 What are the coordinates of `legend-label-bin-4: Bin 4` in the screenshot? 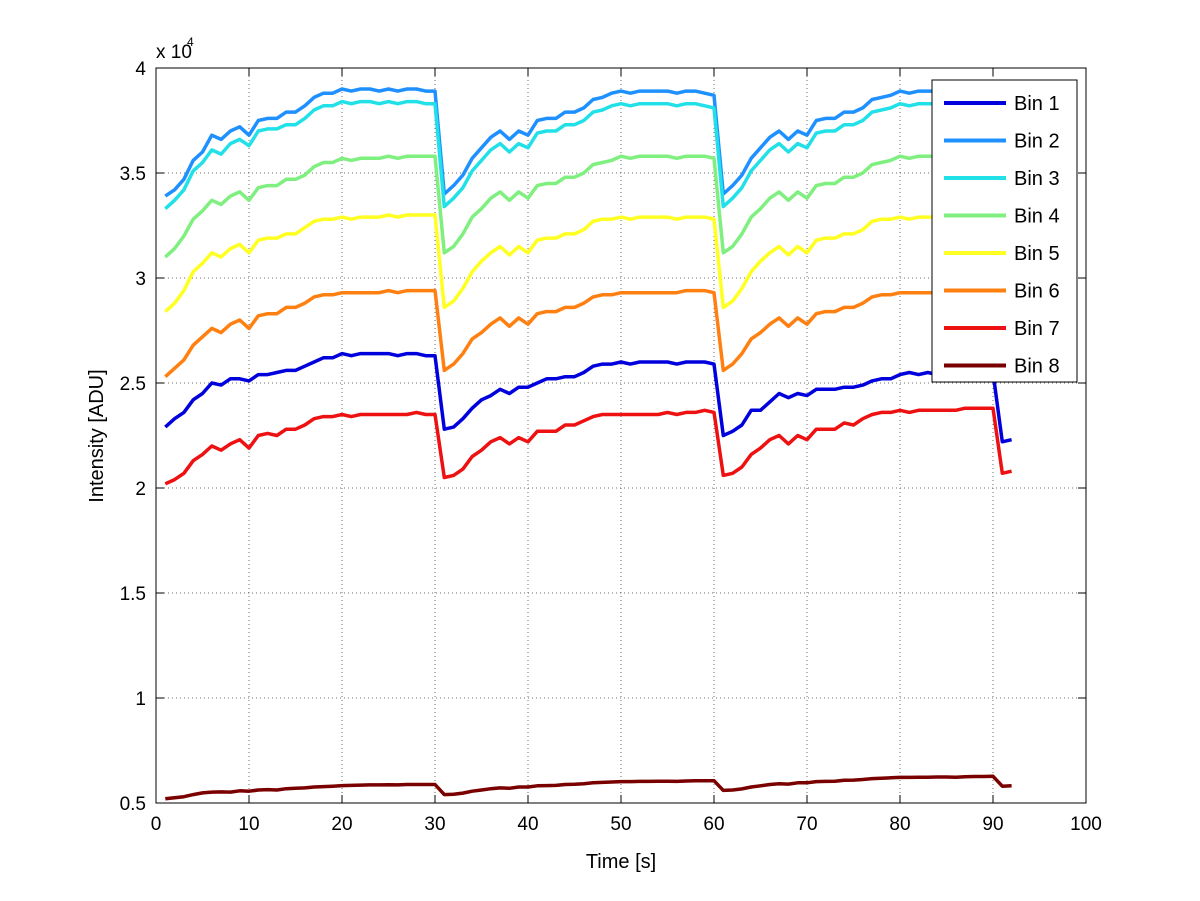 It's located at (1037, 217).